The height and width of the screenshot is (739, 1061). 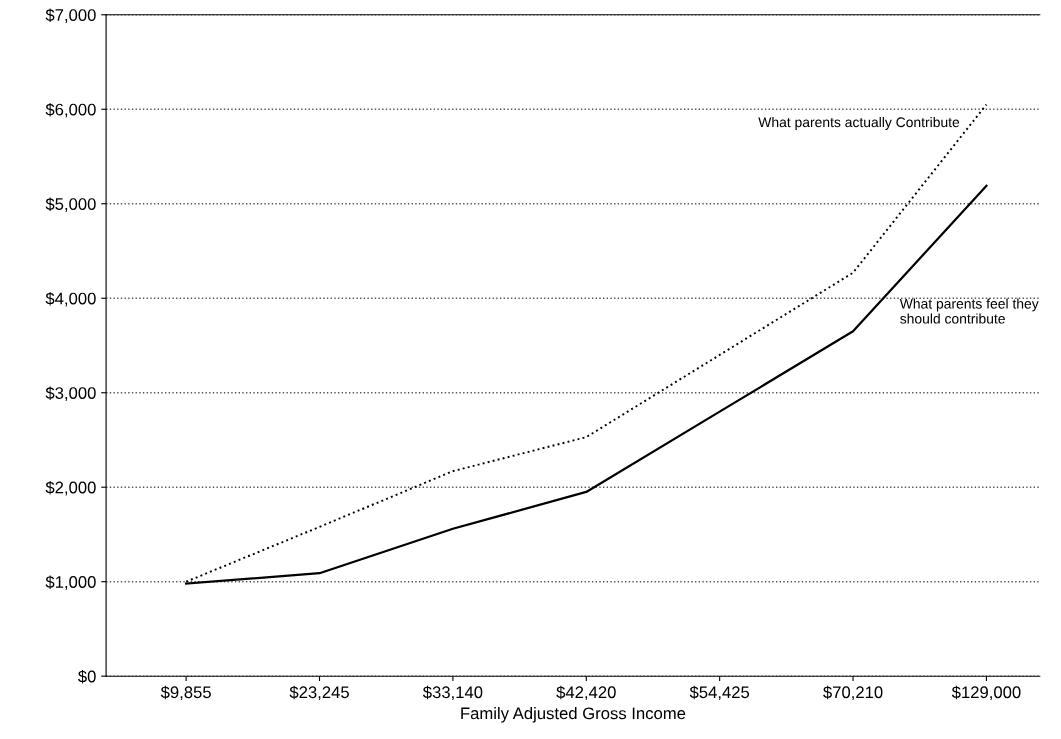 What do you see at coordinates (573, 715) in the screenshot?
I see `x-axis-title: Family Adjusted Gross Income` at bounding box center [573, 715].